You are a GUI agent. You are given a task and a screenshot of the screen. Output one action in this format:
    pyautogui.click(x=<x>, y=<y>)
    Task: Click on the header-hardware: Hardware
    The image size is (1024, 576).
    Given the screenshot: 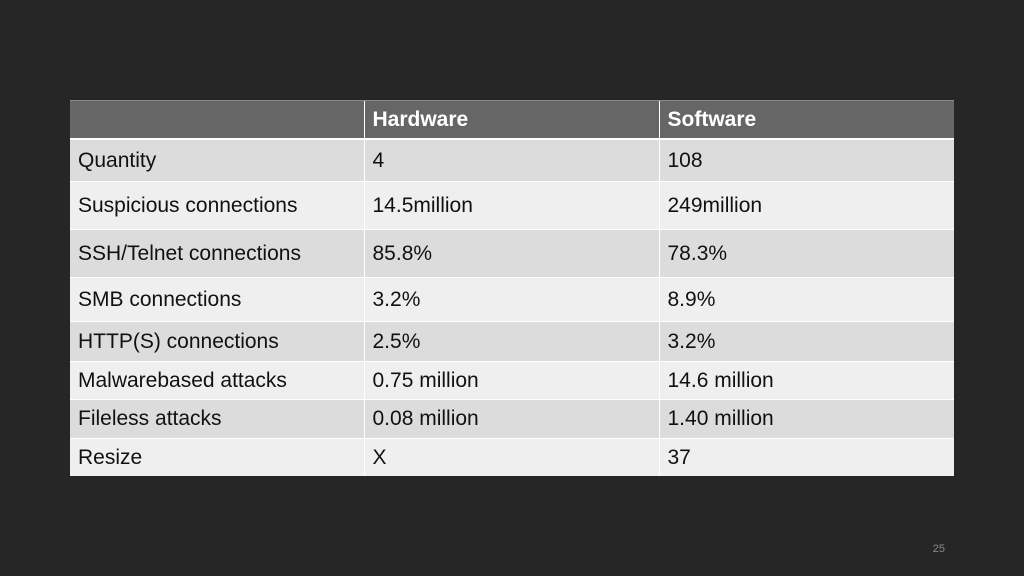 What is the action you would take?
    pyautogui.click(x=511, y=120)
    